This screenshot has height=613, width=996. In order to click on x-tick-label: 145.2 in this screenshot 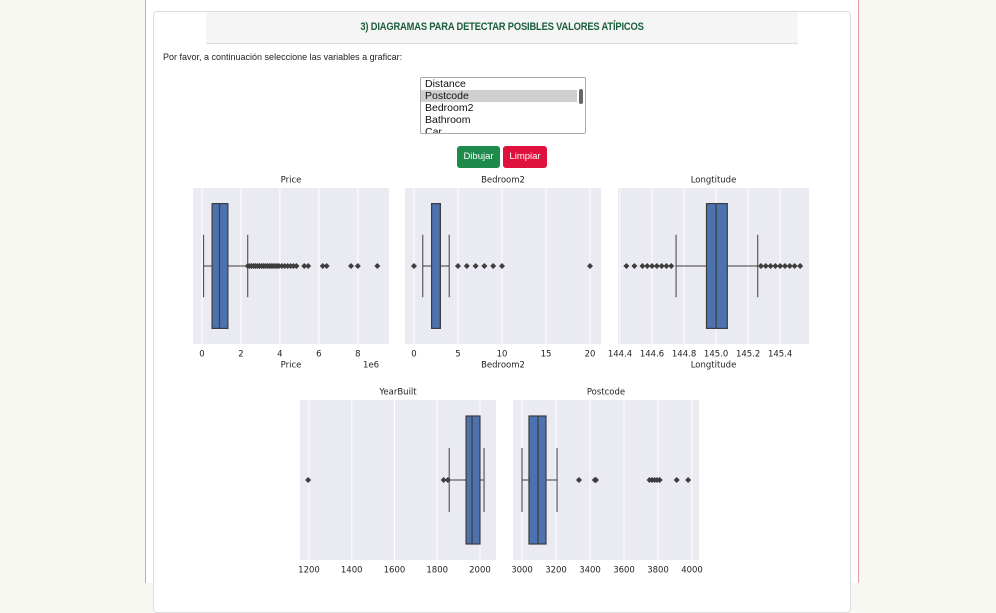, I will do `click(748, 355)`.